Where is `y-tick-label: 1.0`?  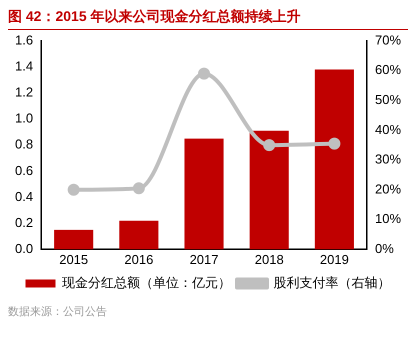 y-tick-label: 1.0 is located at coordinates (24, 118).